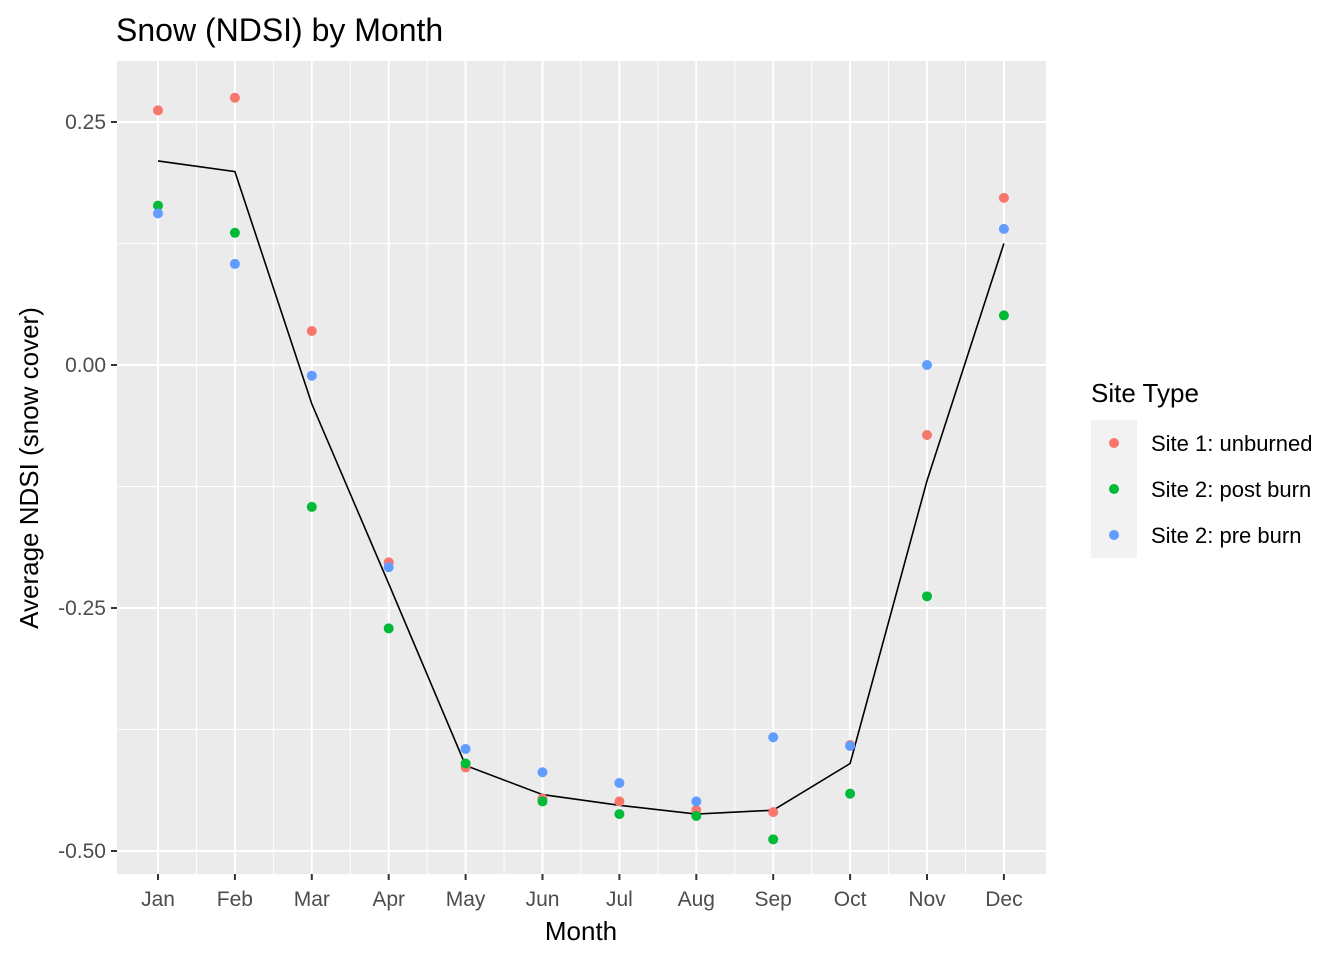  What do you see at coordinates (235, 899) in the screenshot?
I see `x-tick-label: Feb` at bounding box center [235, 899].